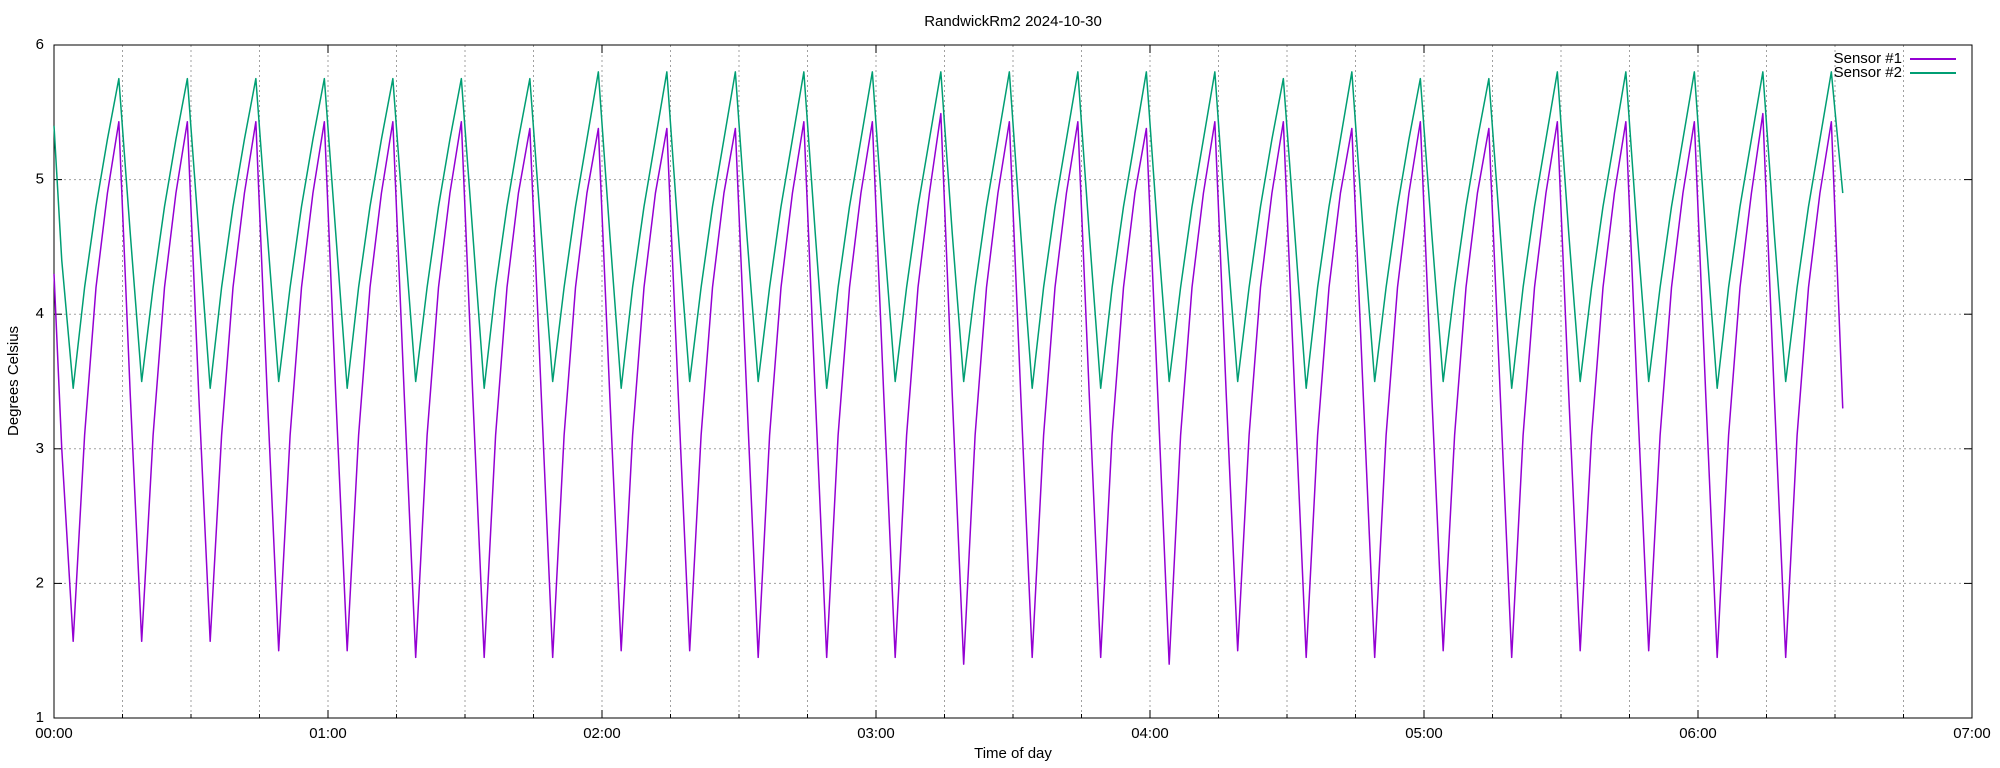 The width and height of the screenshot is (2000, 768). I want to click on x-tick-label: 05:00, so click(1424, 733).